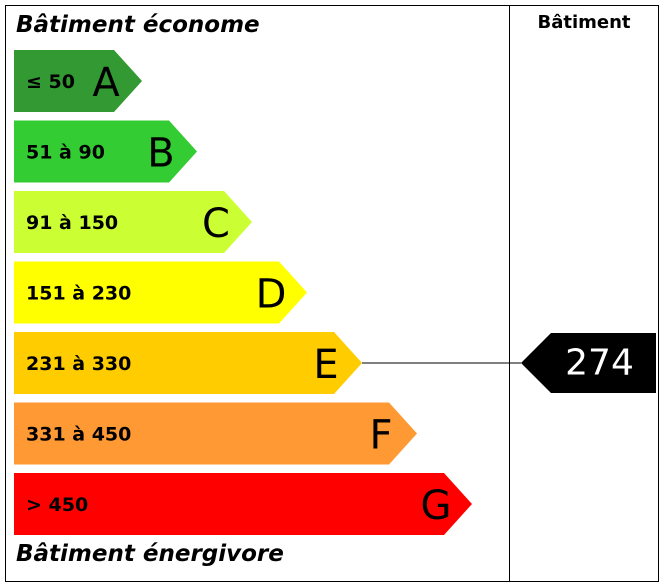  I want to click on class-bar-b, so click(105, 151).